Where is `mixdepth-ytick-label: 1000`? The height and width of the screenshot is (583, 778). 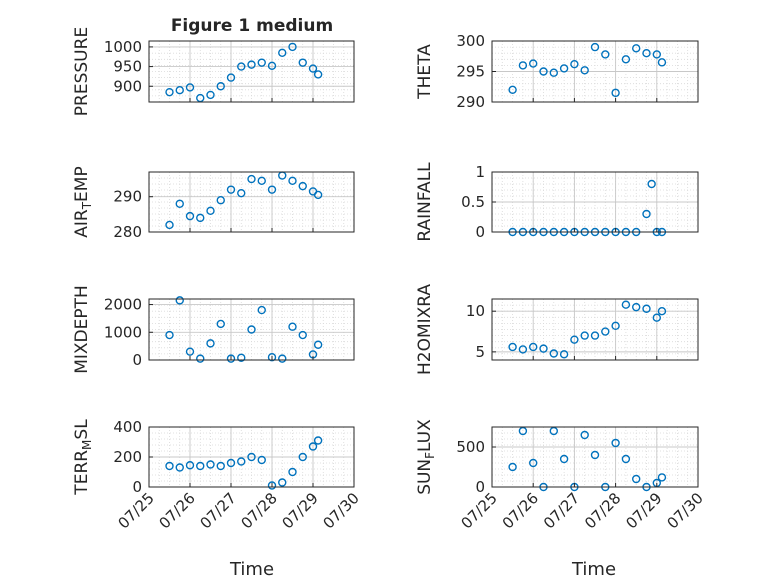 mixdepth-ytick-label: 1000 is located at coordinates (123, 332).